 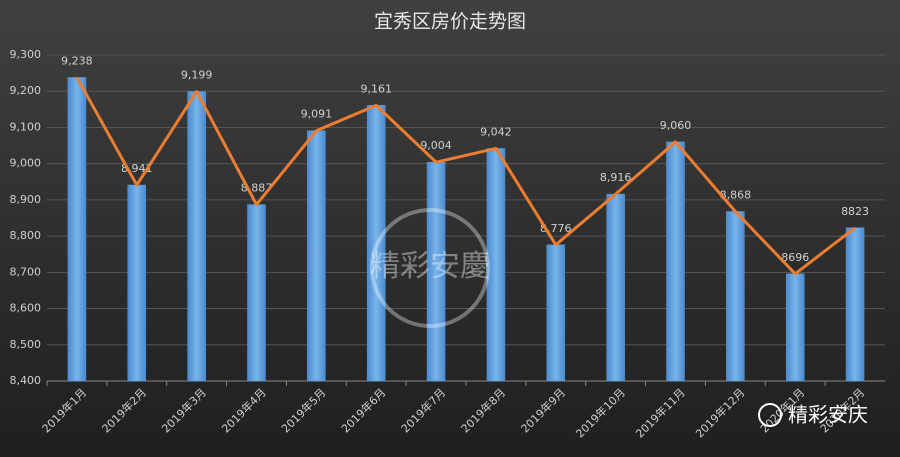 What do you see at coordinates (26, 344) in the screenshot?
I see `y-tick-label: 8,500` at bounding box center [26, 344].